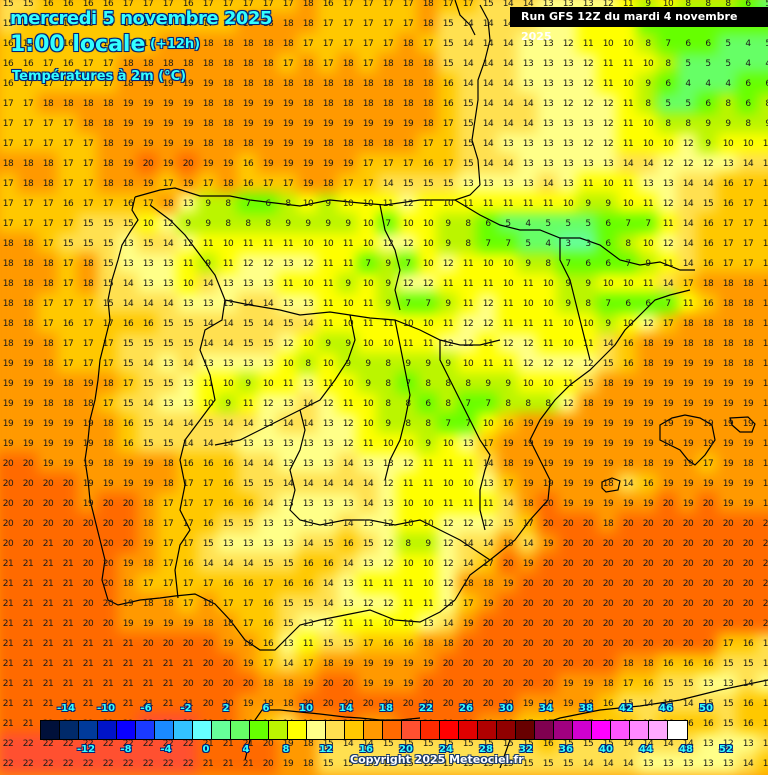 Image resolution: width=768 pixels, height=775 pixels. I want to click on temperature-value: 9, so click(648, 84).